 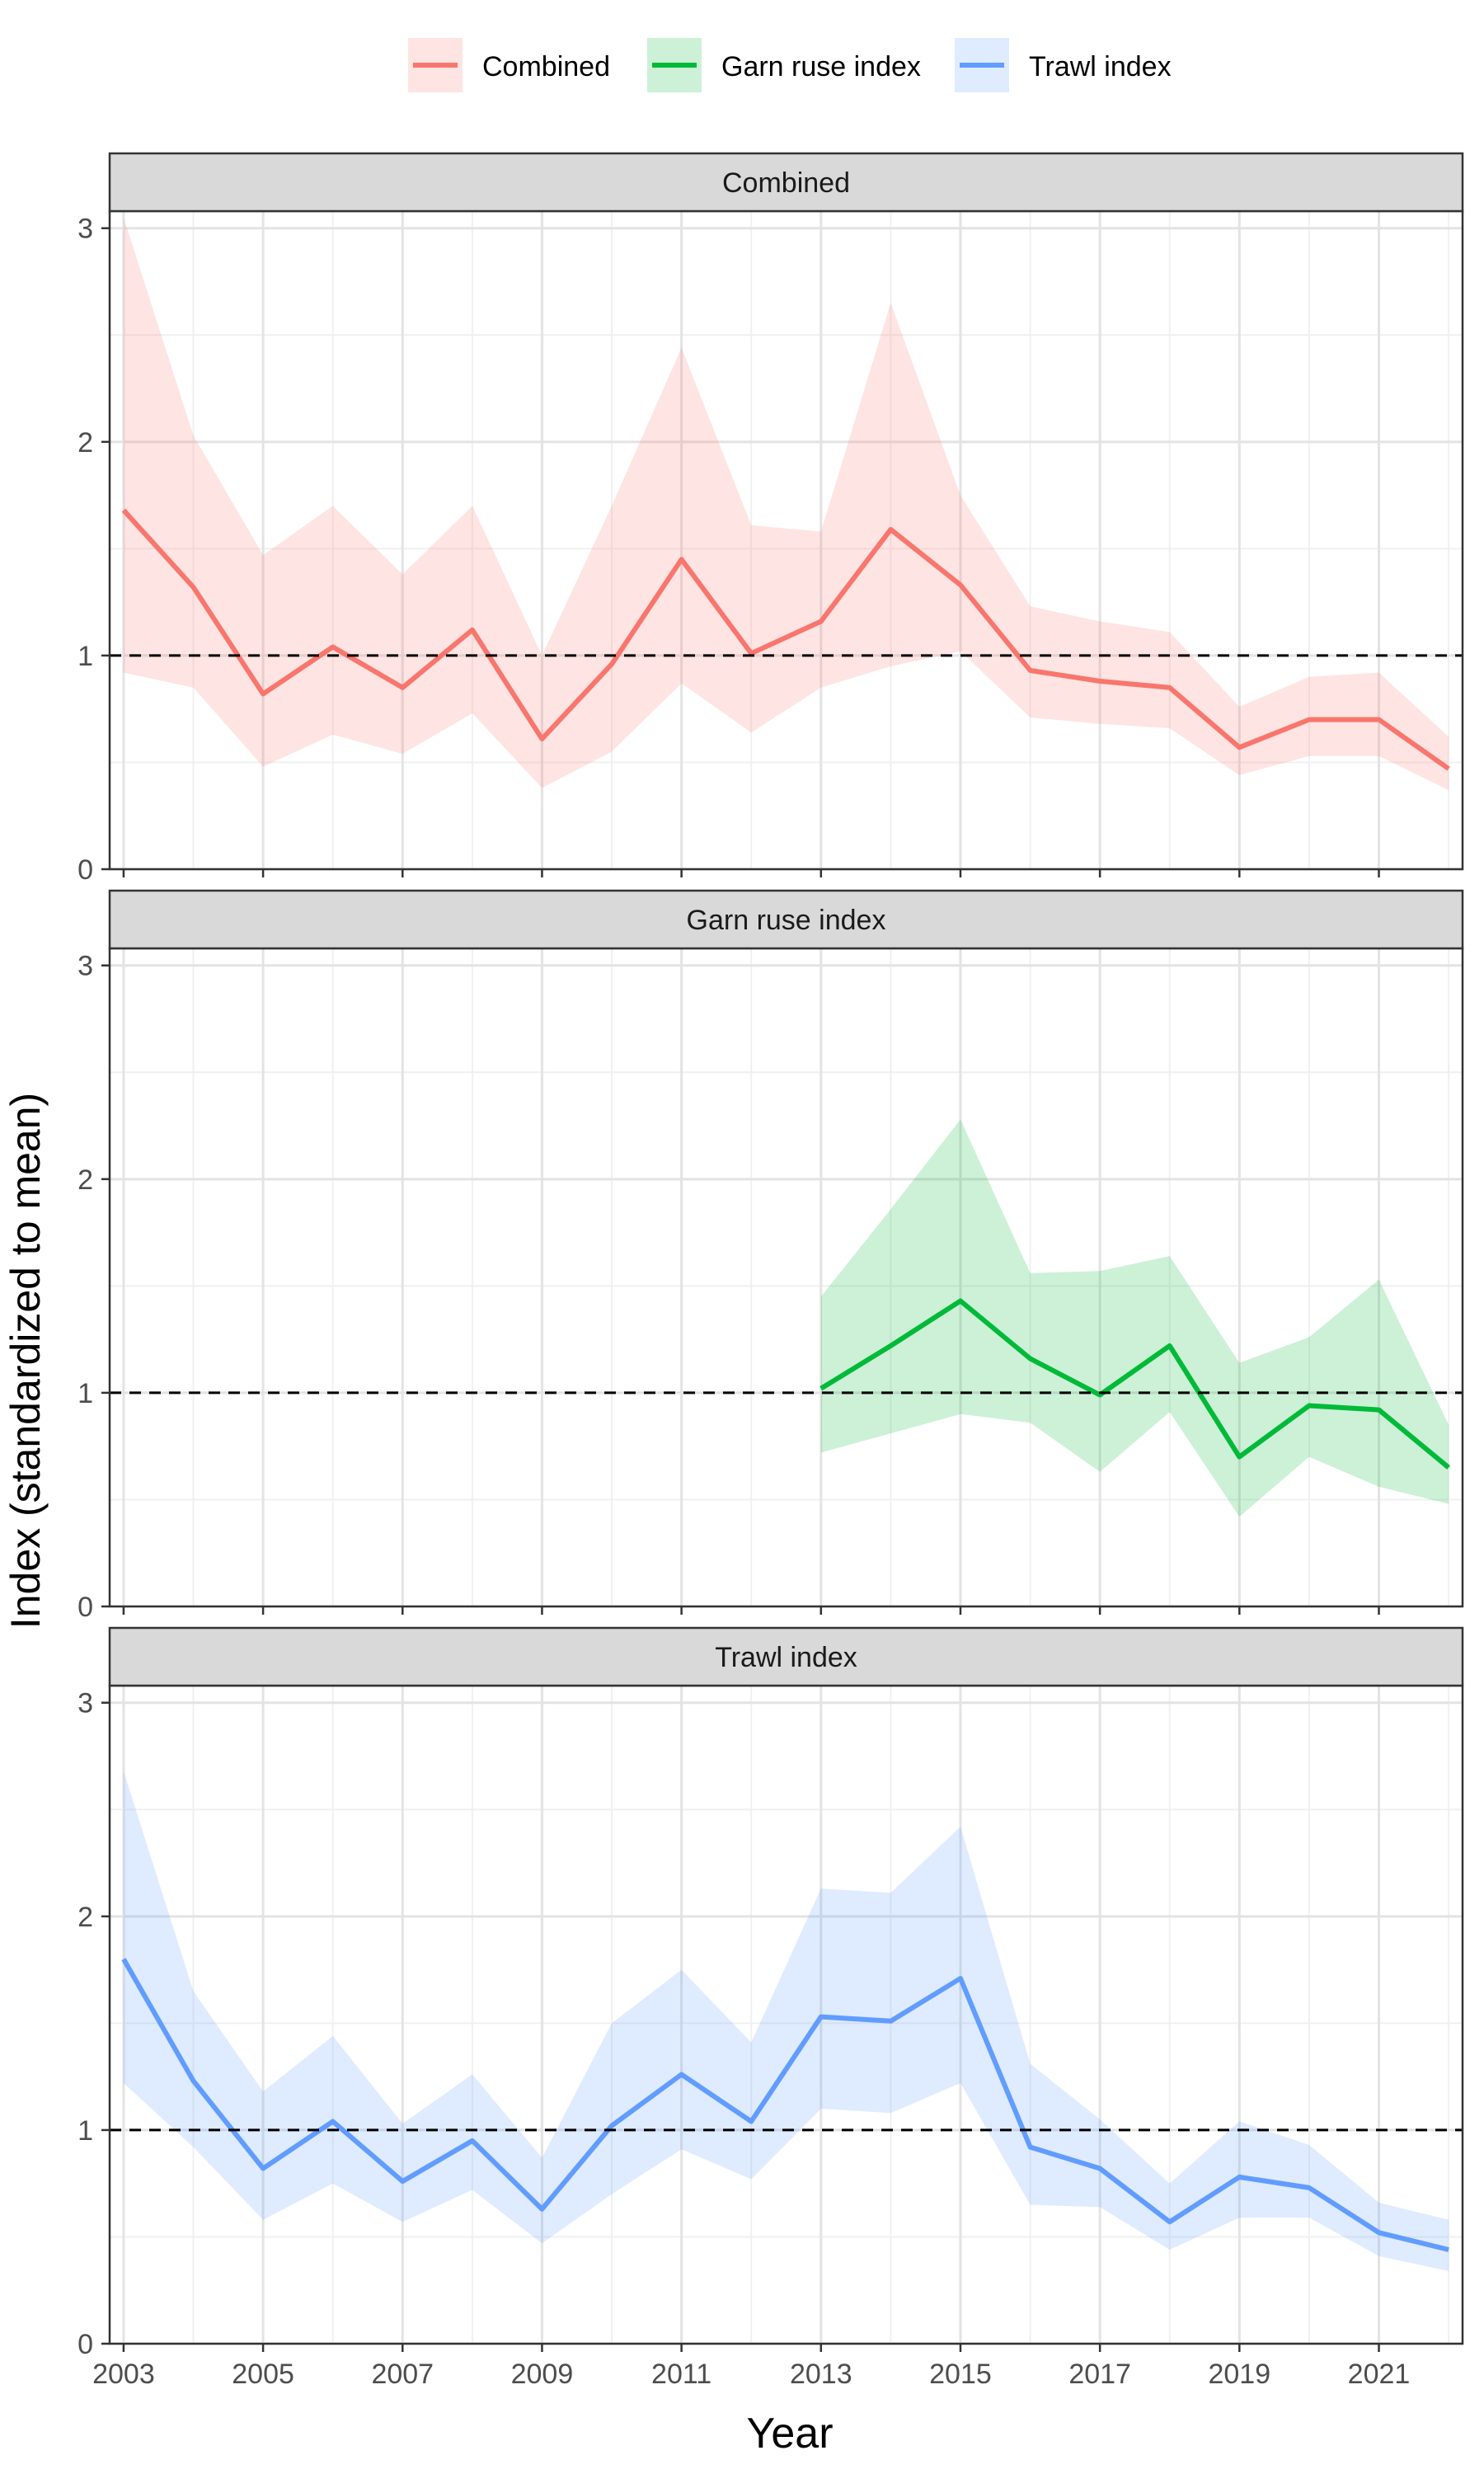 What do you see at coordinates (123, 2374) in the screenshot?
I see `x-tick-label: 2003` at bounding box center [123, 2374].